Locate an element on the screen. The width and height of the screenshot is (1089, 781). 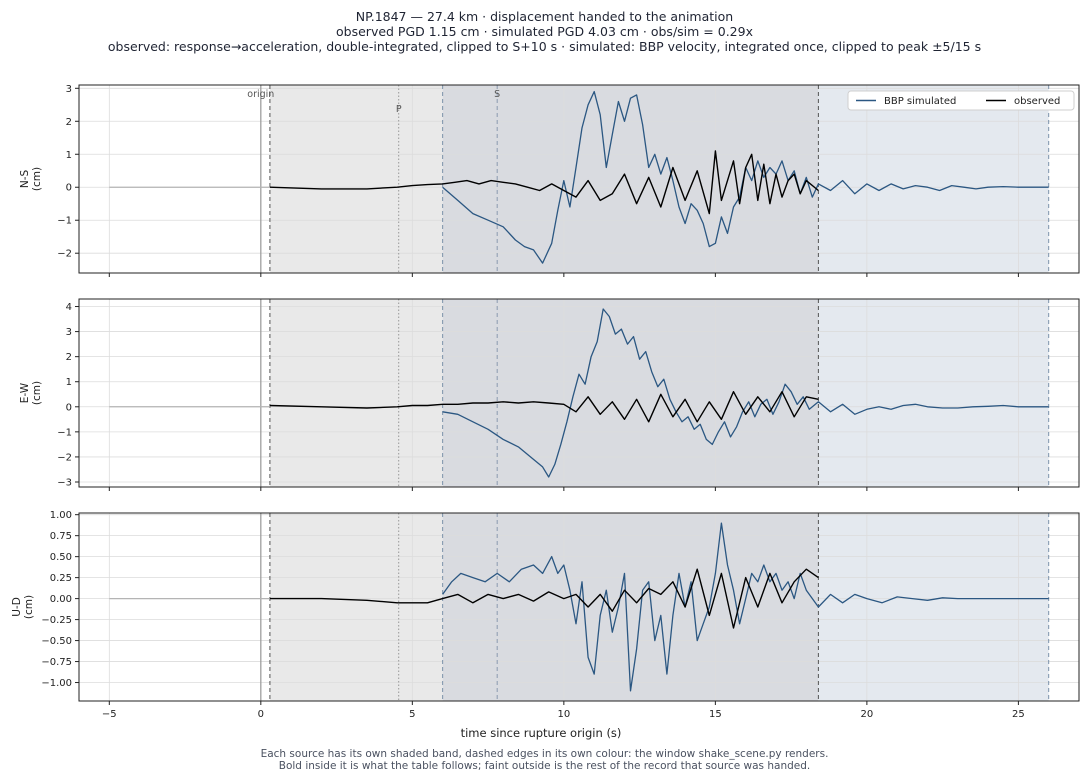
y-tick-label: 0.00 is located at coordinates (61, 599).